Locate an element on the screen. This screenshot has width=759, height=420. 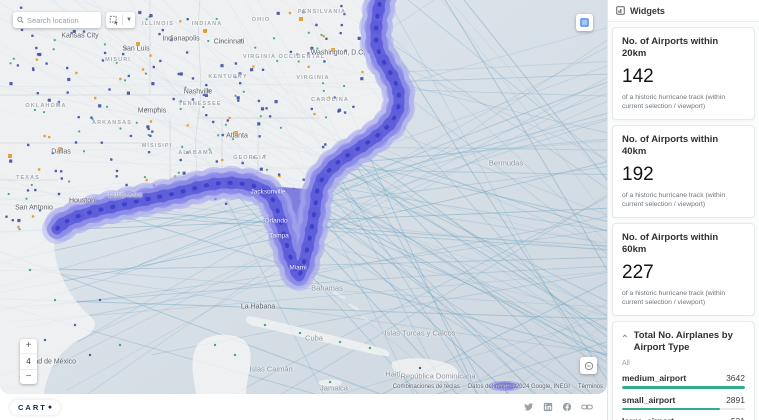
chart-category-value: 2891 is located at coordinates (735, 399).